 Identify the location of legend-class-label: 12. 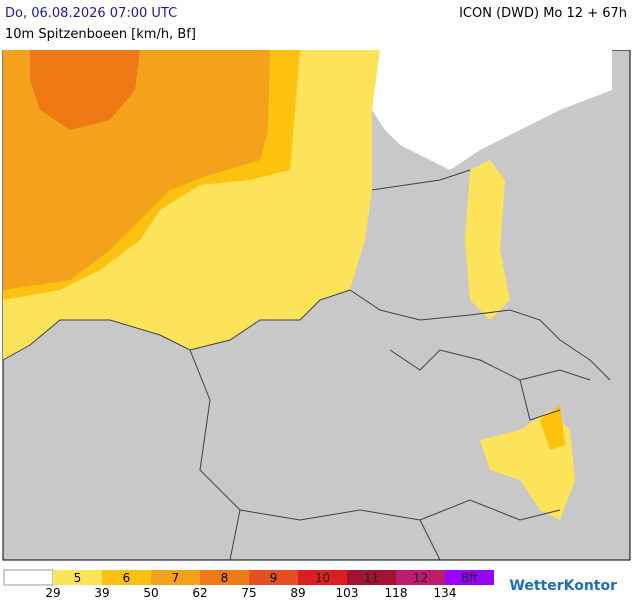
(420, 578).